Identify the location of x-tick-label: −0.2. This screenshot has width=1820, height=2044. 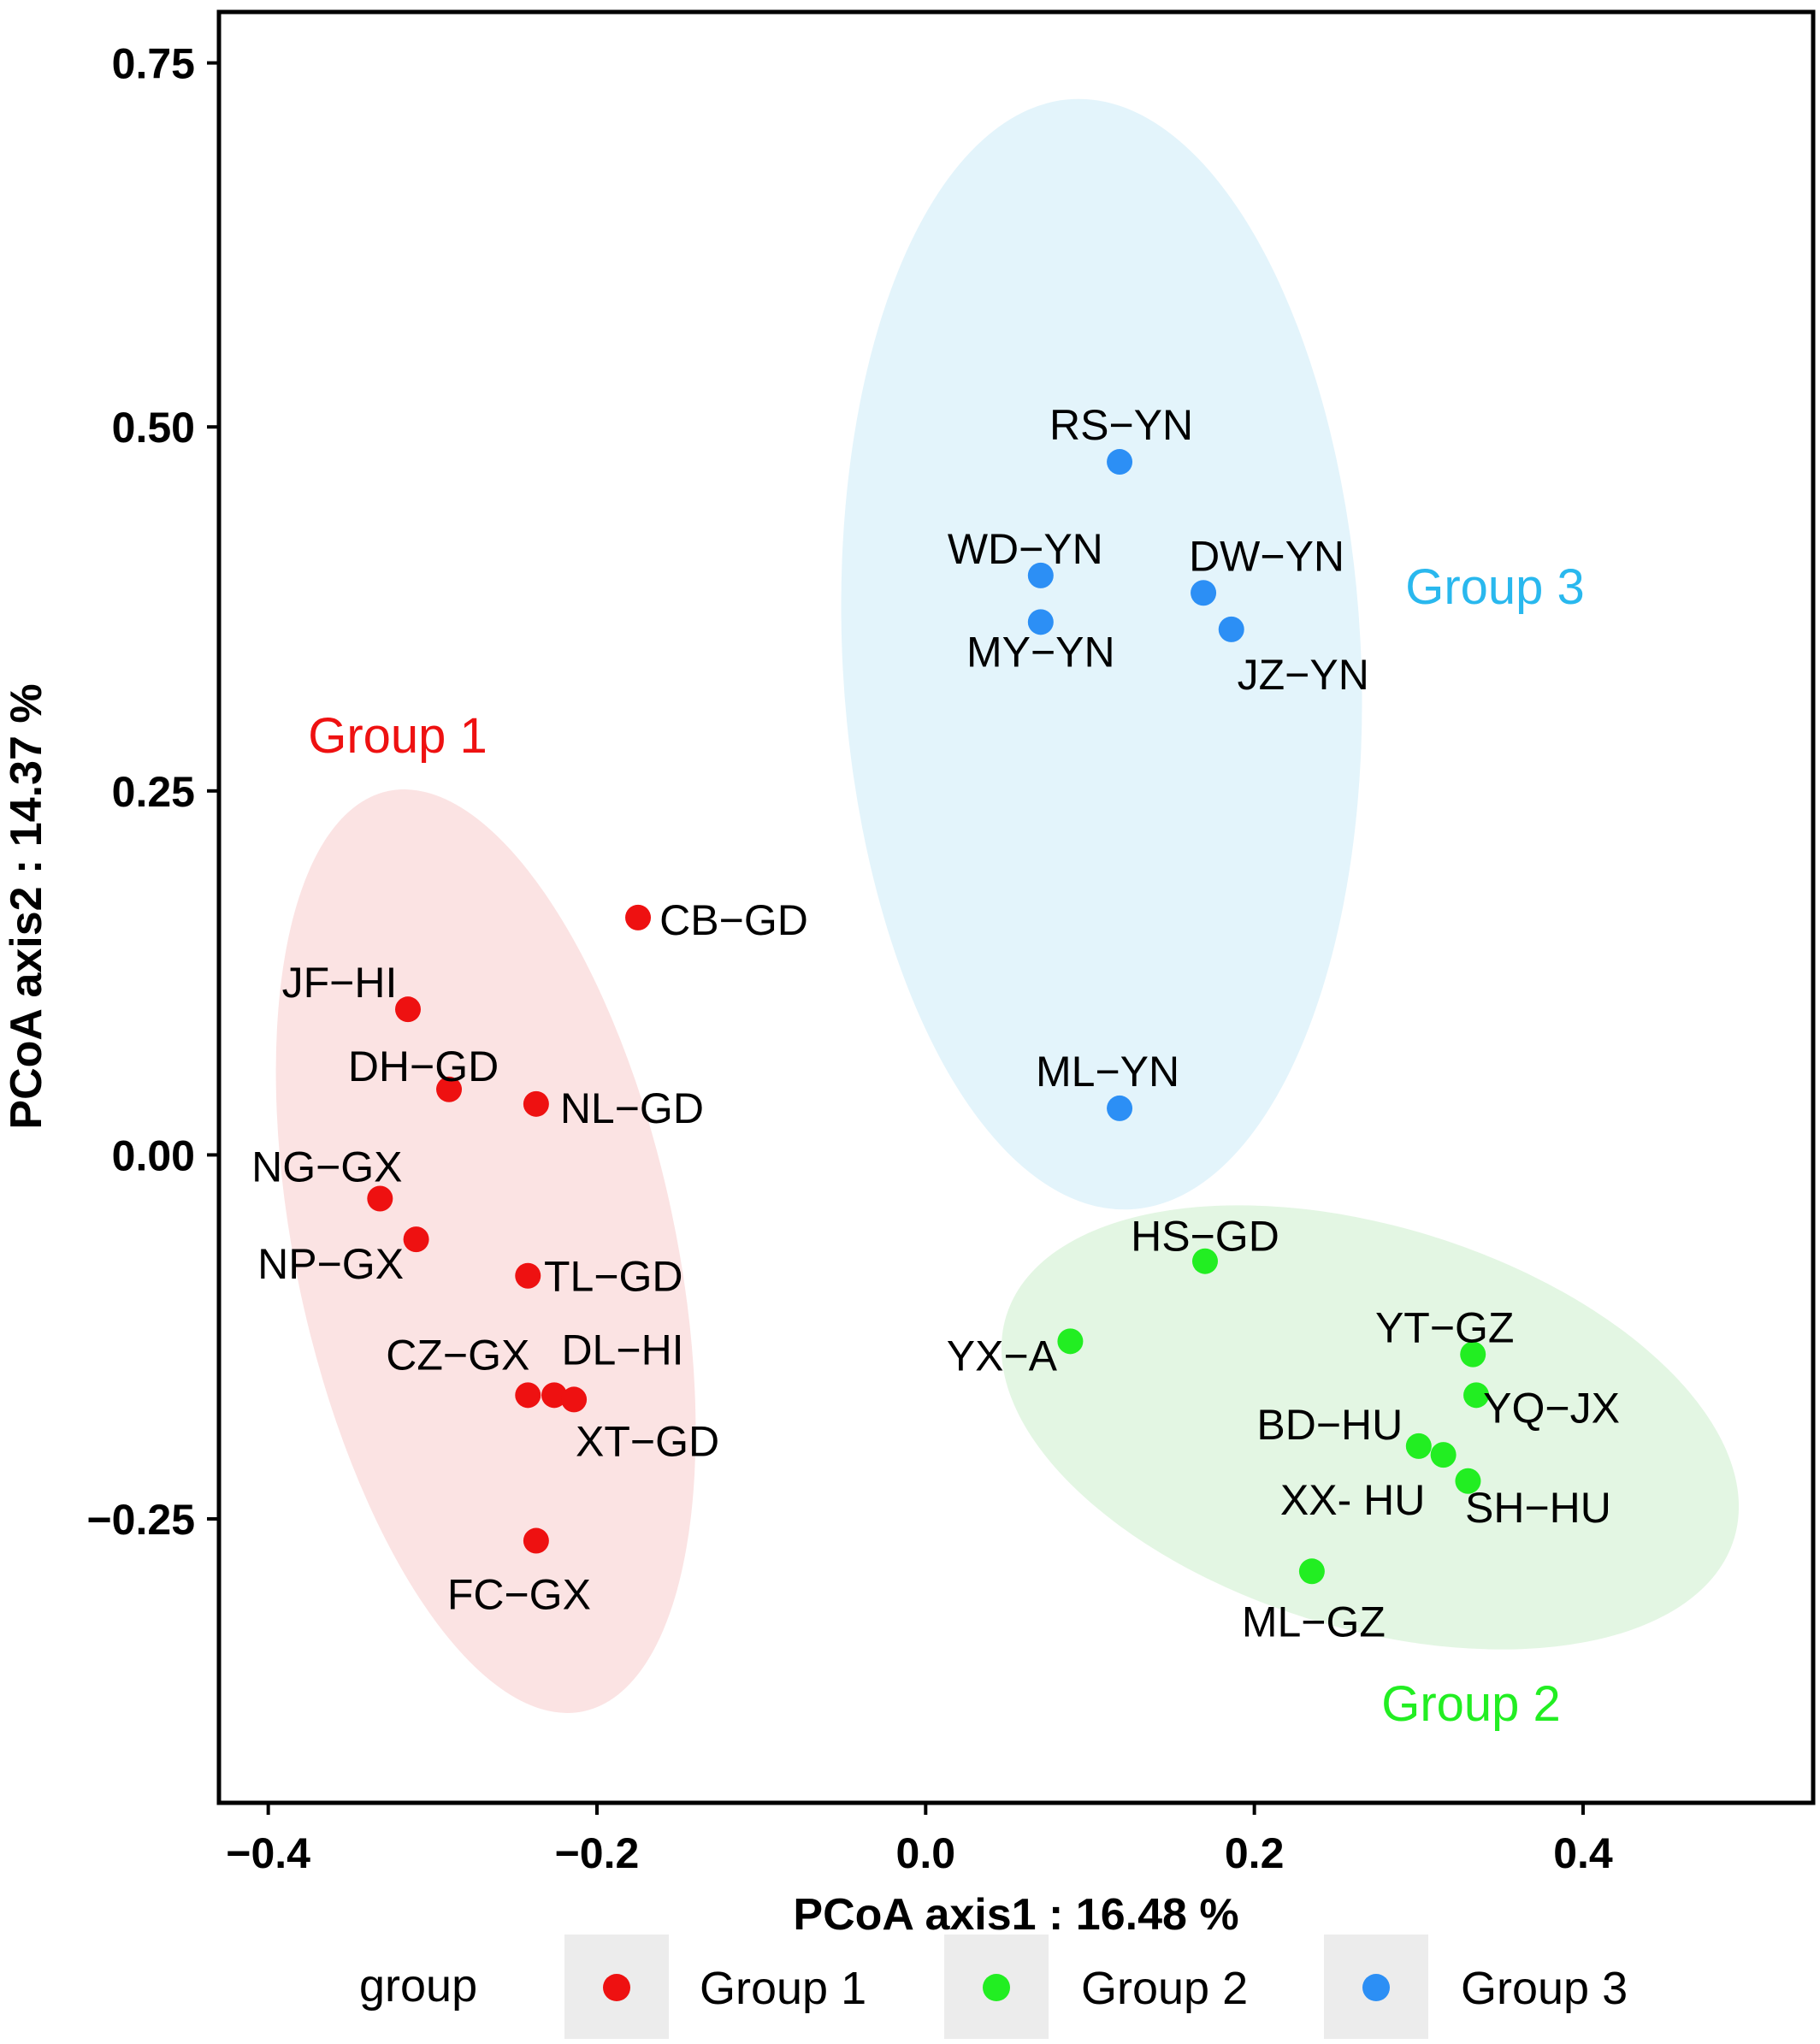
(597, 1853).